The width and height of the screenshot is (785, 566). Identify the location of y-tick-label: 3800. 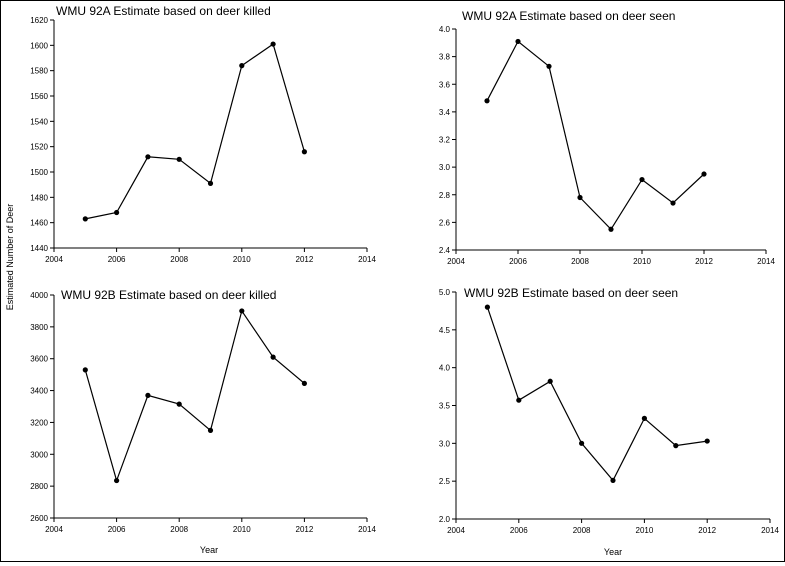
(39, 327).